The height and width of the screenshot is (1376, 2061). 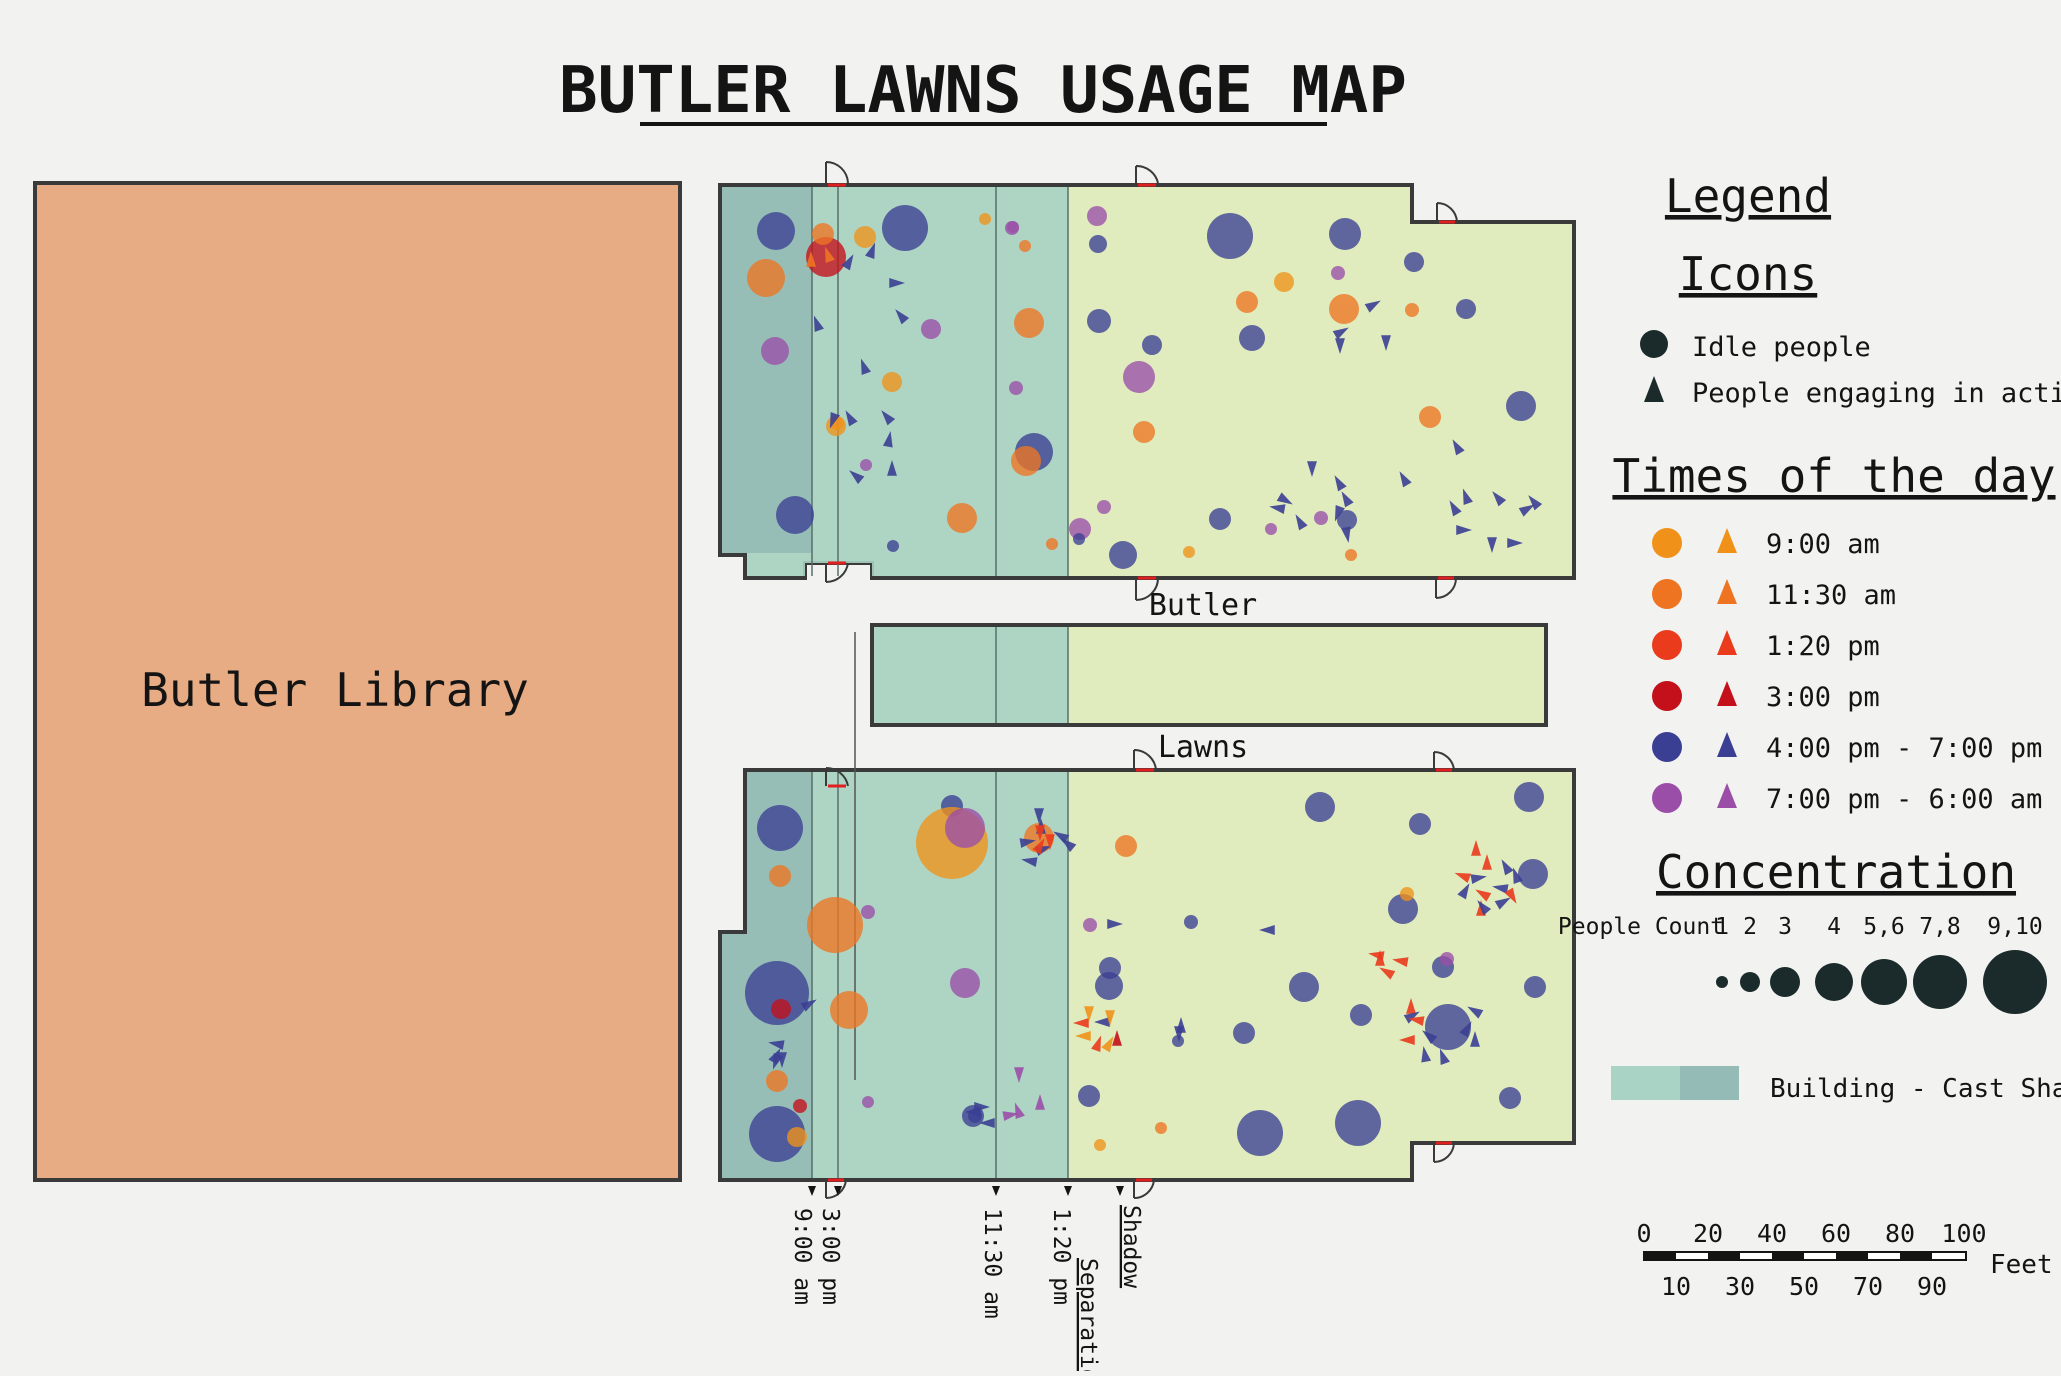 I want to click on line-marker-arrows, so click(x=966, y=1191).